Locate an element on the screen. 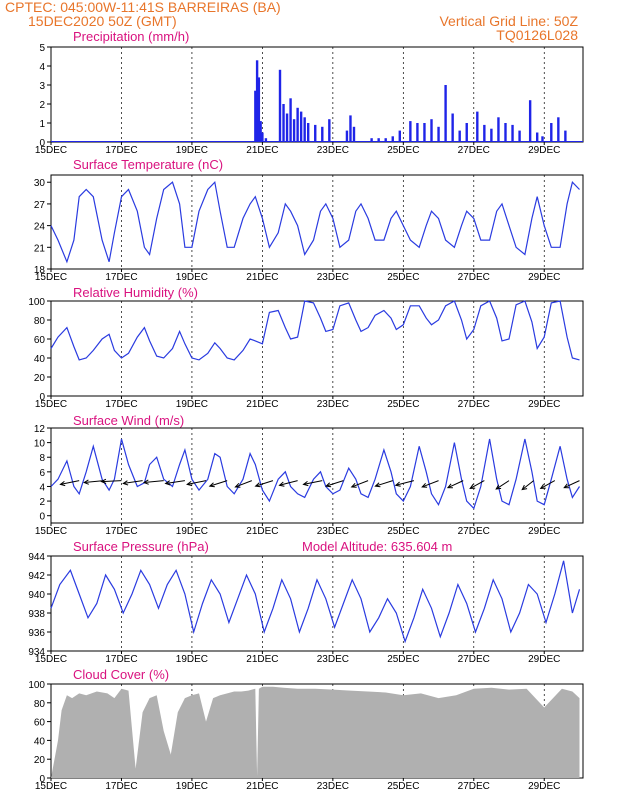 The image size is (618, 800). pressure-line is located at coordinates (315, 602).